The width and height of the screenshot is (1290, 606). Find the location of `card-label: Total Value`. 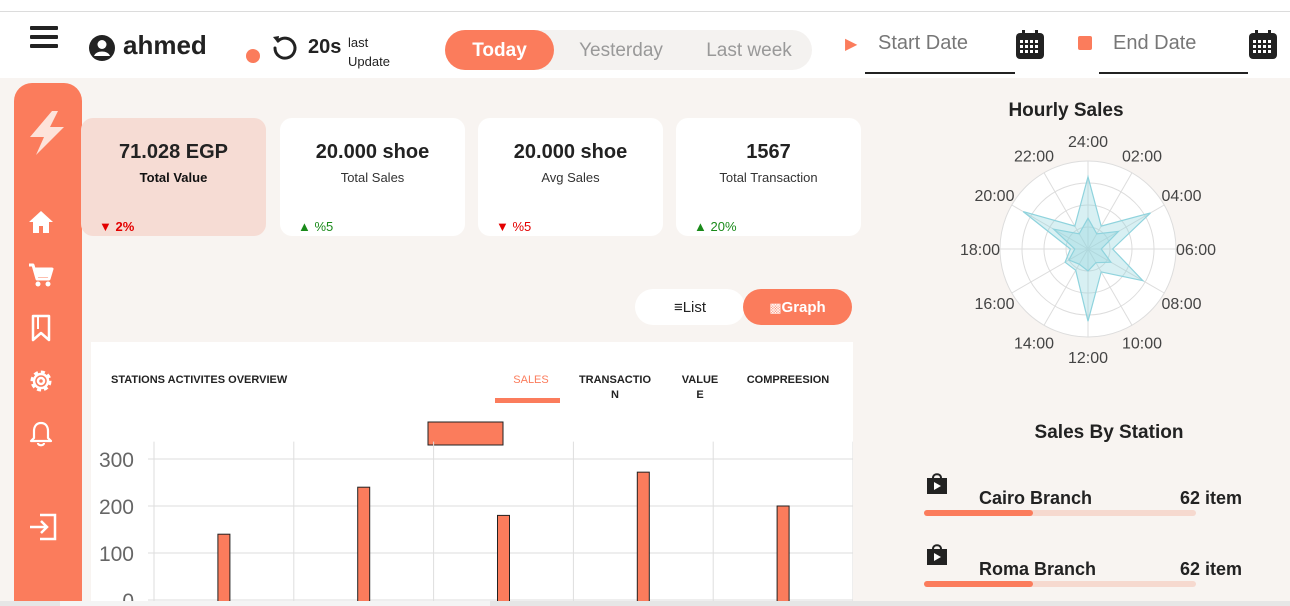

card-label: Total Value is located at coordinates (173, 177).